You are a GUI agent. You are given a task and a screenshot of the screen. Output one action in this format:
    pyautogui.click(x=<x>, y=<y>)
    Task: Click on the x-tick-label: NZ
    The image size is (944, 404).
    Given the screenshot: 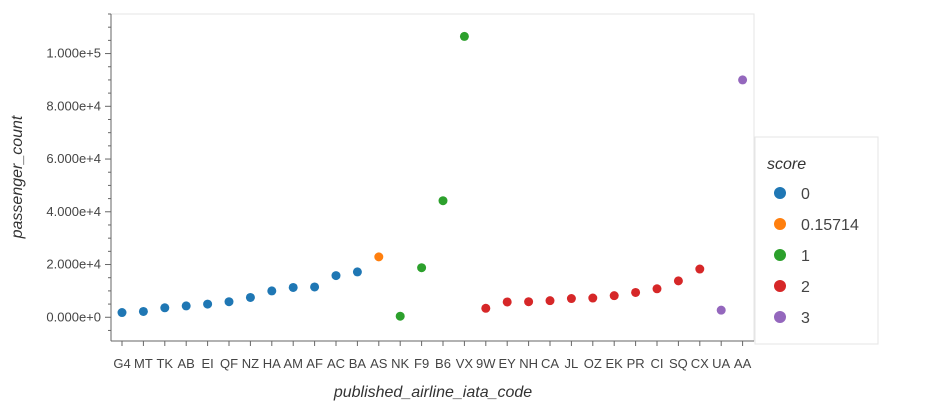 What is the action you would take?
    pyautogui.click(x=250, y=363)
    